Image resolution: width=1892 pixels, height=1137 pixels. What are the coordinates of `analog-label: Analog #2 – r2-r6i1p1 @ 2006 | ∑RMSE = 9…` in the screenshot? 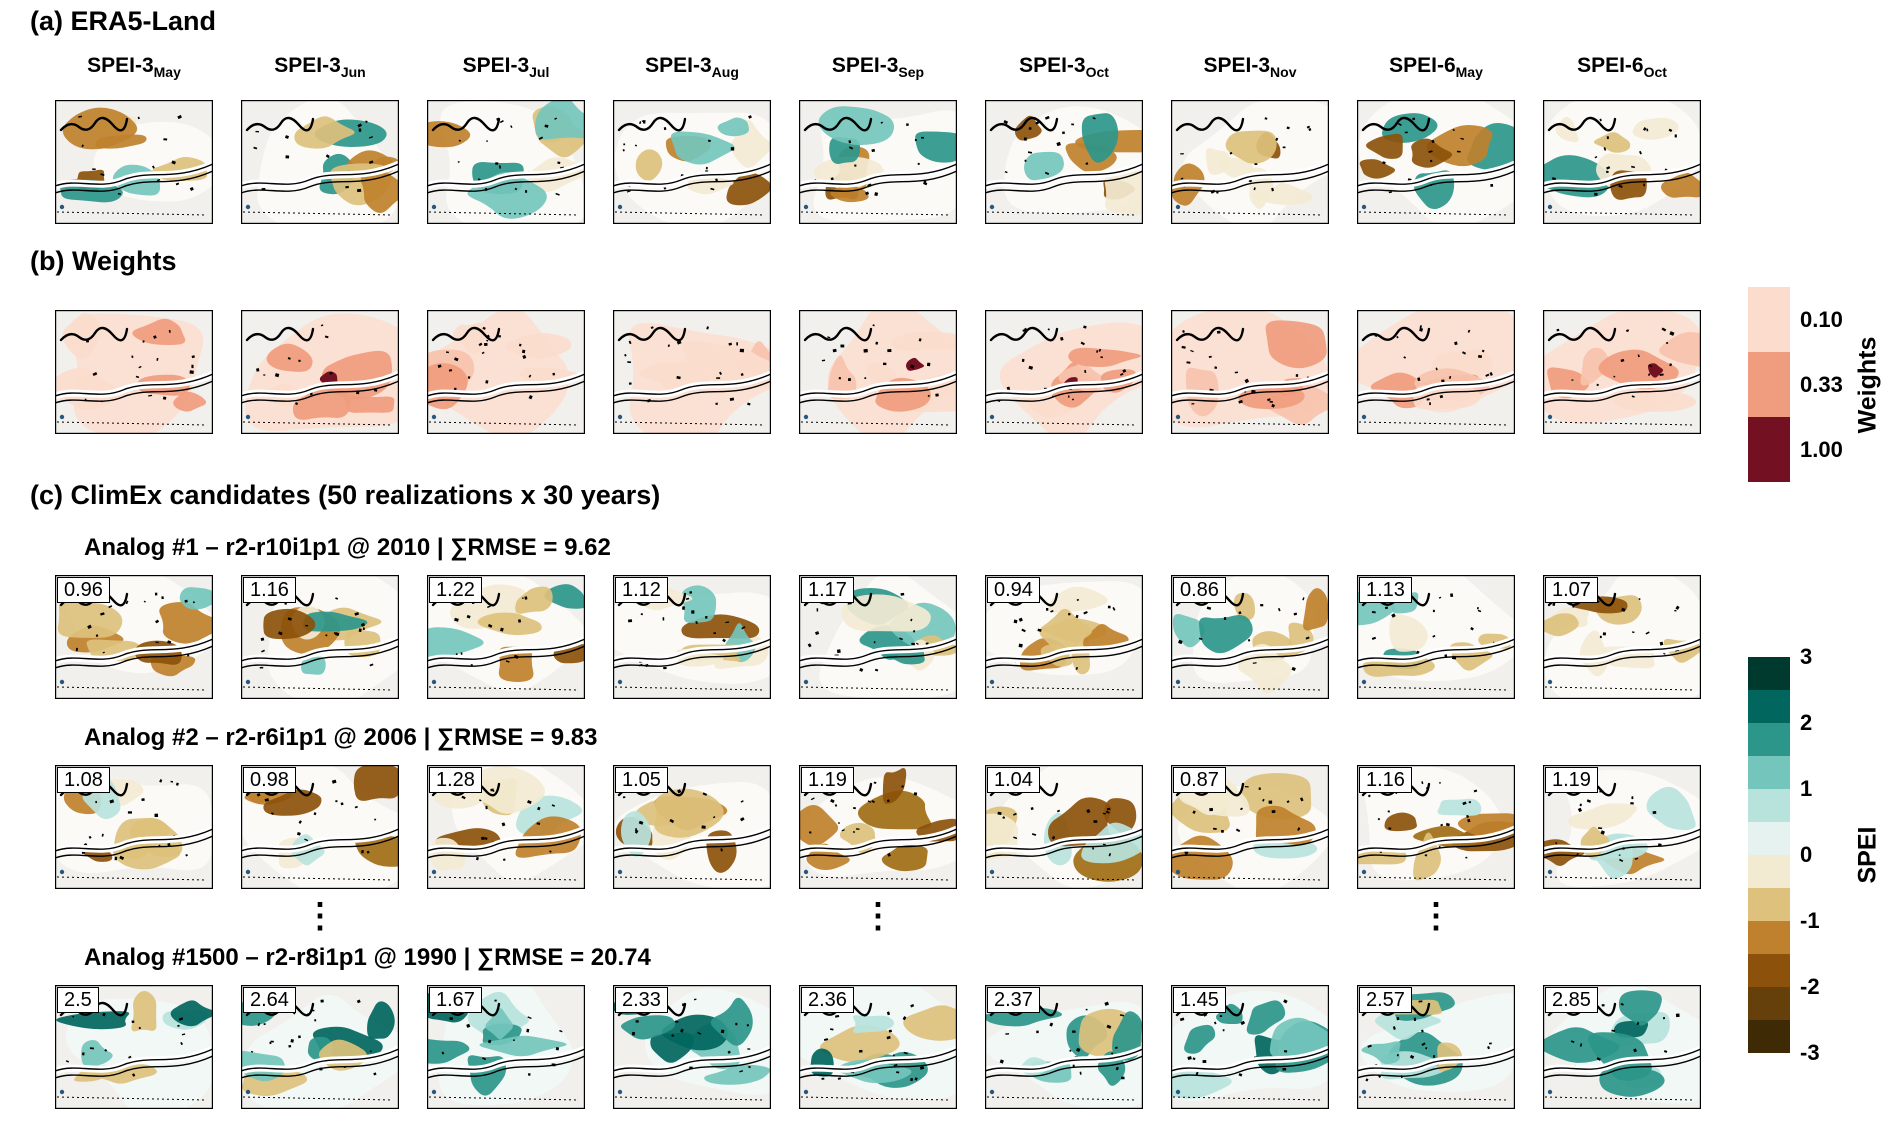 It's located at (341, 737).